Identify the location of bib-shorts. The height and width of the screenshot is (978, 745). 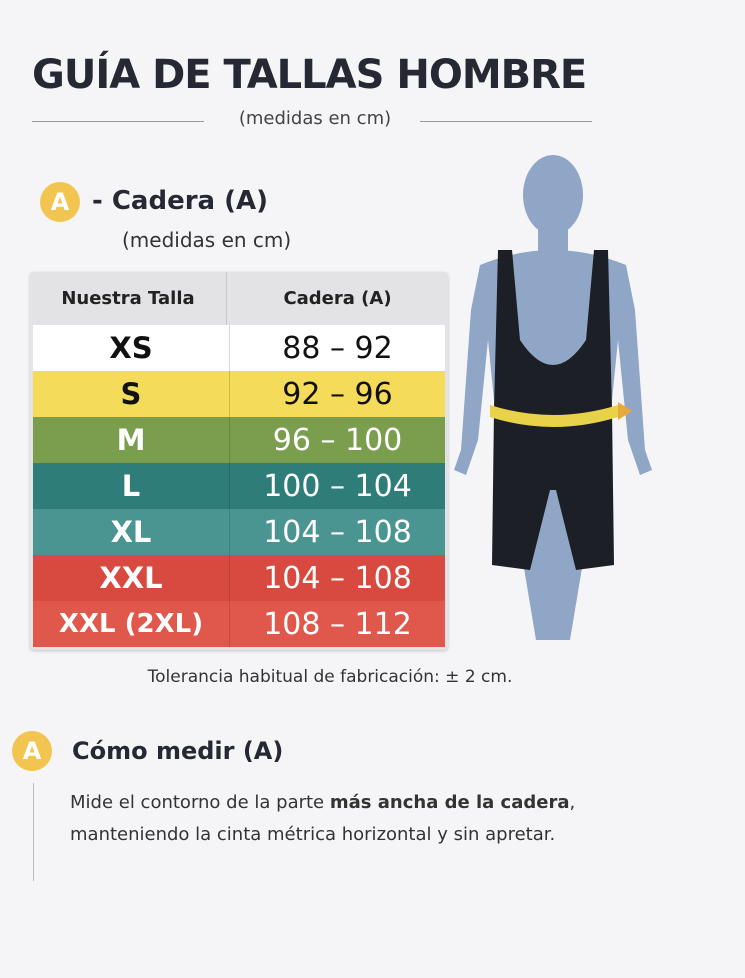
(553, 410).